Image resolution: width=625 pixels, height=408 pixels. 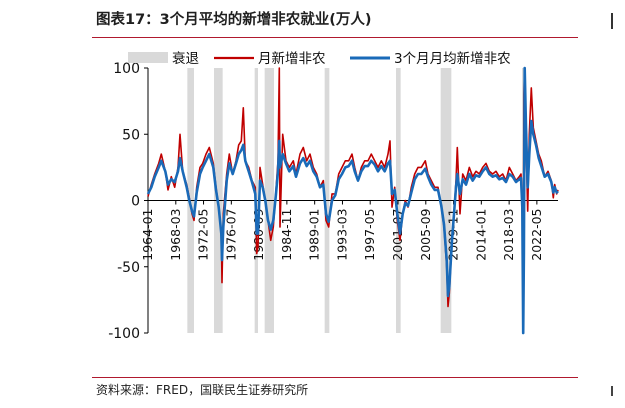 What do you see at coordinates (612, 21) in the screenshot?
I see `adjacent-panel-edge` at bounding box center [612, 21].